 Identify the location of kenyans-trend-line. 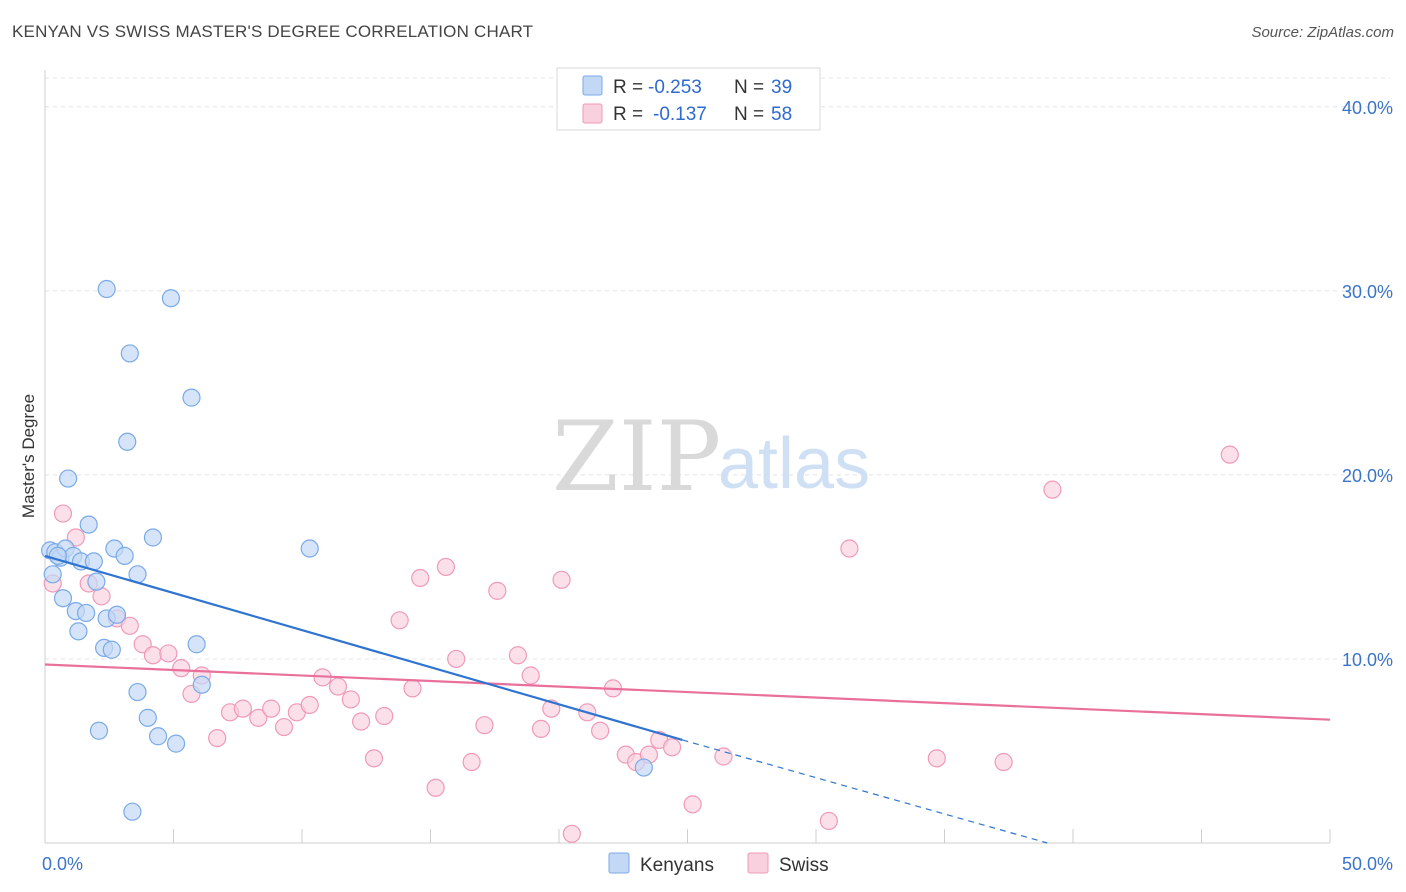
(363, 647).